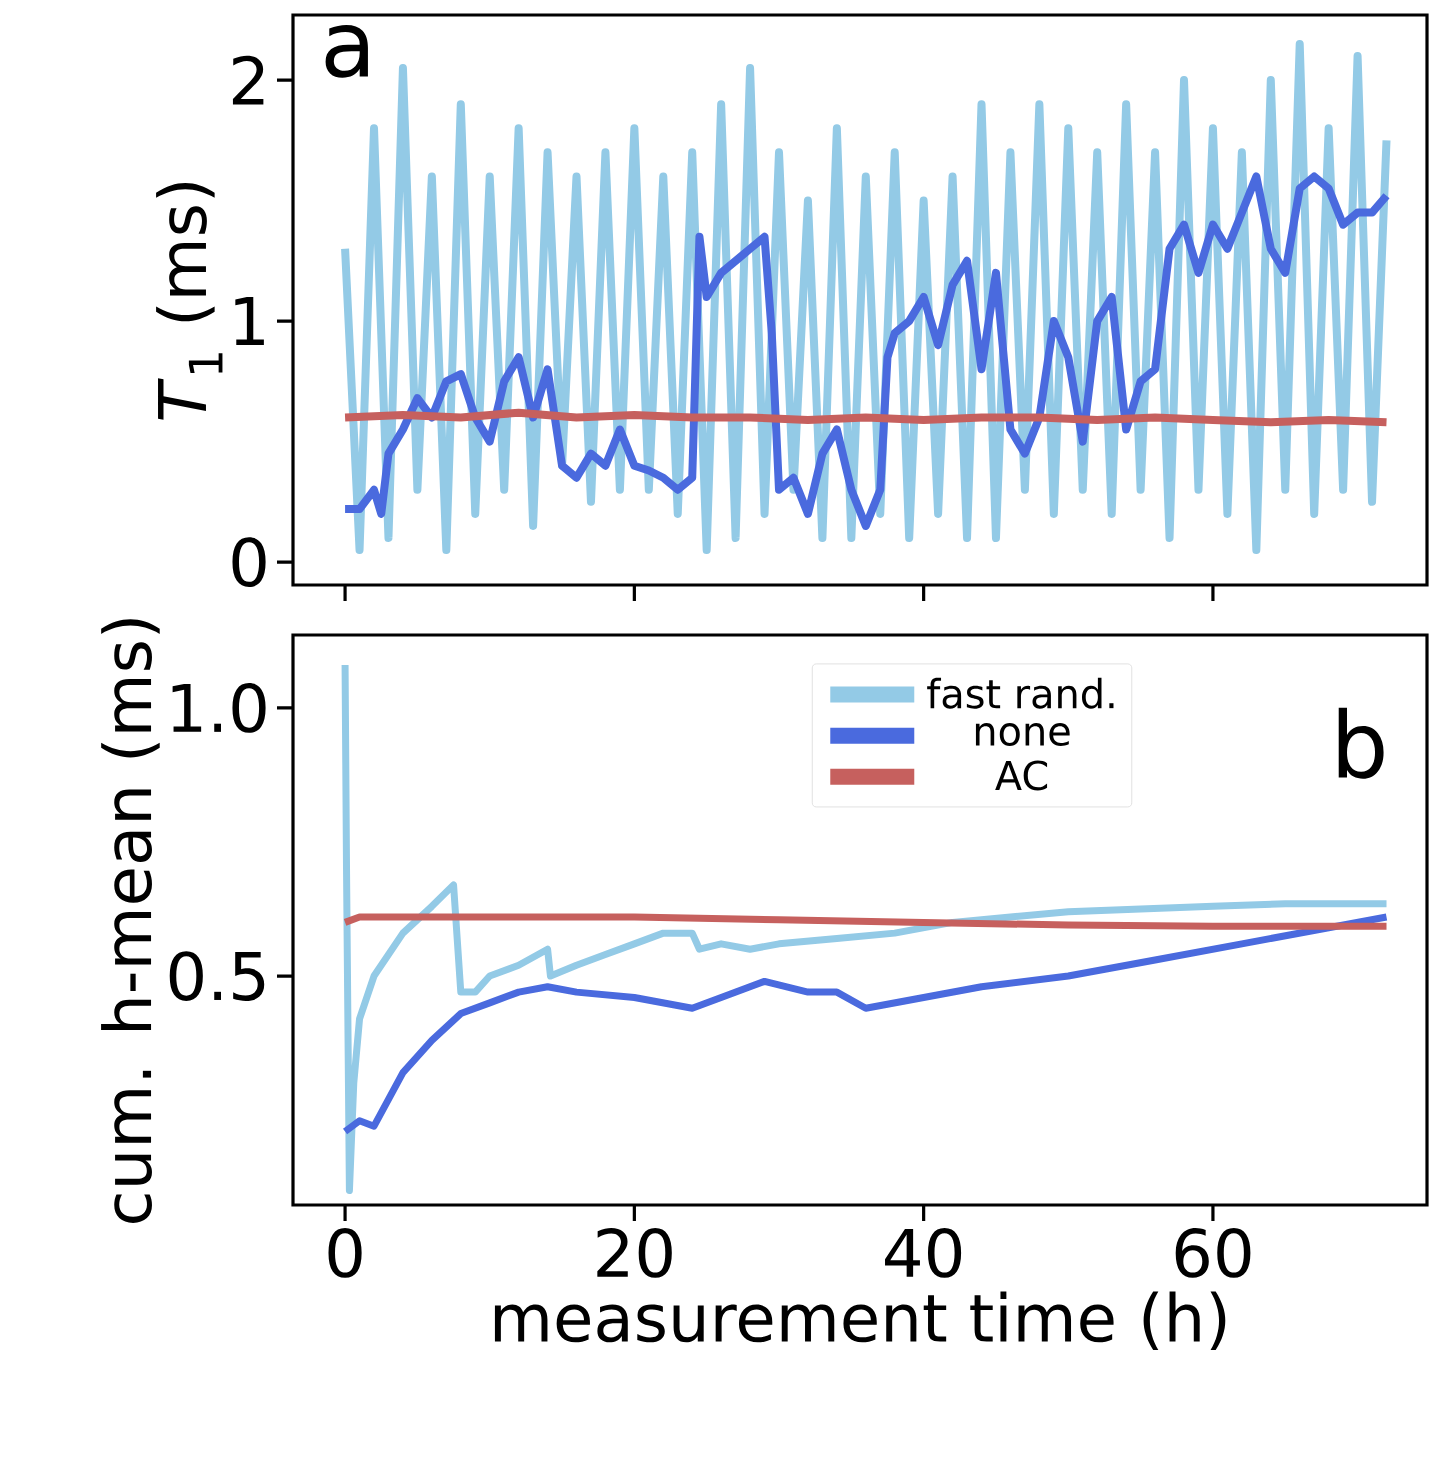 The width and height of the screenshot is (1430, 1458). I want to click on legend-label: none, so click(1022, 734).